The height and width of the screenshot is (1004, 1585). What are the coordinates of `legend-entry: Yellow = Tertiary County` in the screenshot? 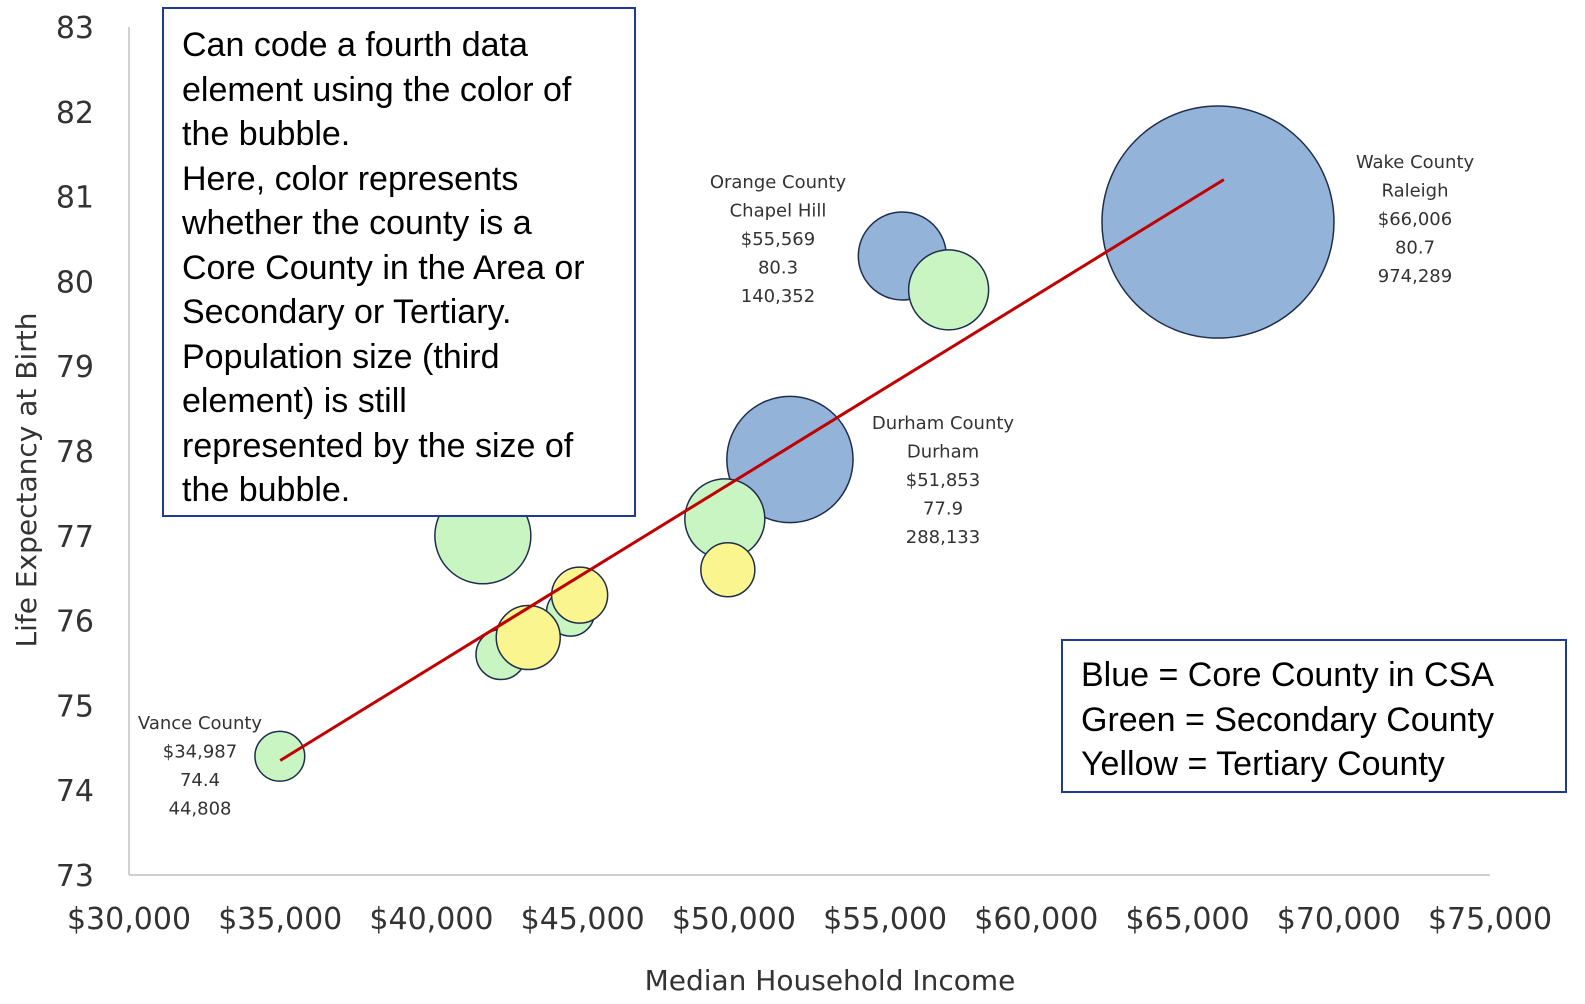 It's located at (1263, 764).